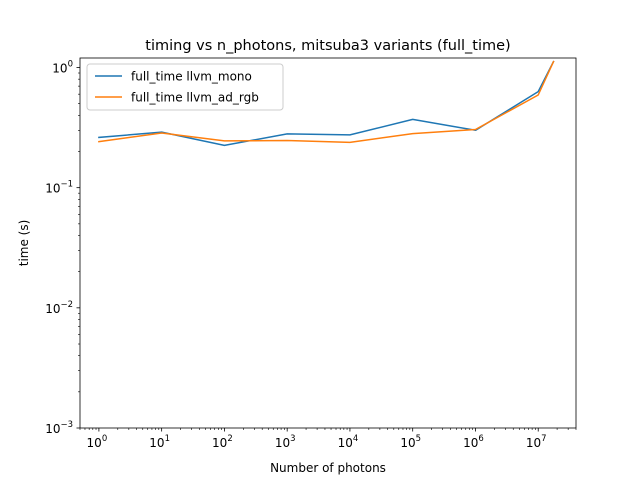 This screenshot has width=640, height=485. What do you see at coordinates (62, 248) in the screenshot?
I see `y-axis-ticks: 10⁻³ 10⁻² 10⁻¹ 10⁰` at bounding box center [62, 248].